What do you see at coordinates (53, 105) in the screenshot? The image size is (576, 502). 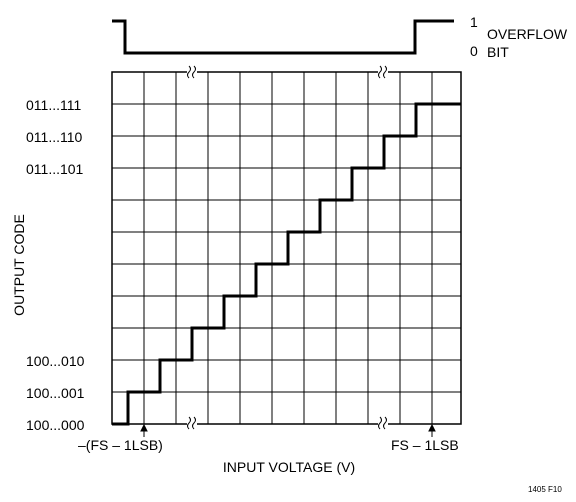 I see `code-label-011-111: 011...111` at bounding box center [53, 105].